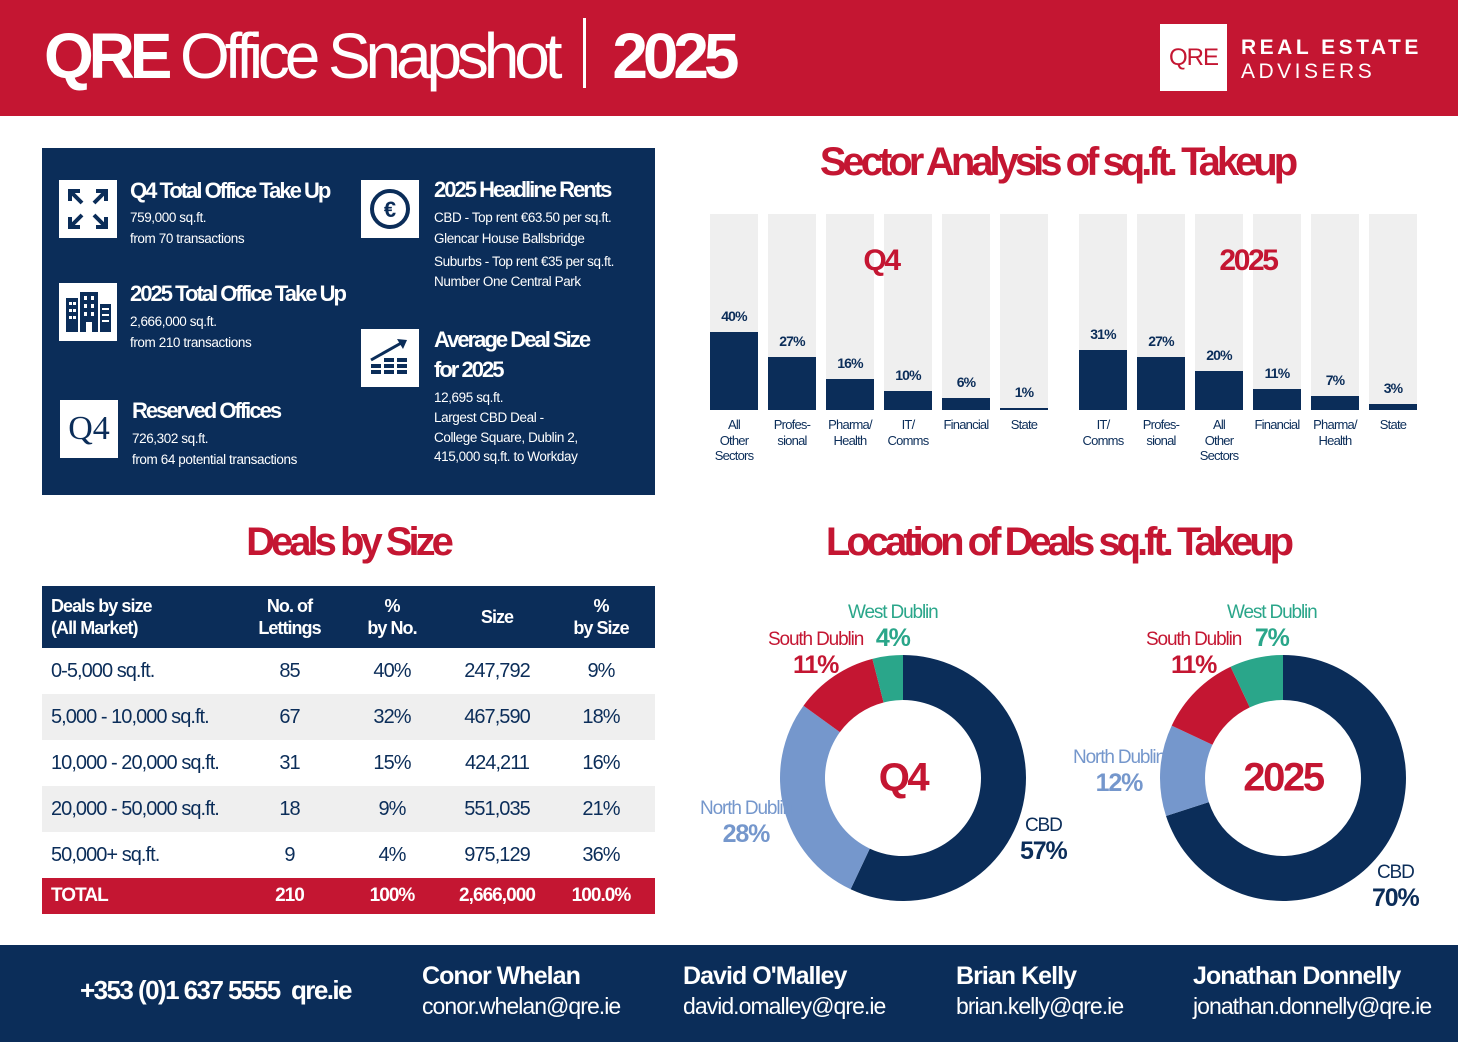 This screenshot has width=1458, height=1042. I want to click on table-total-row: TOTAL 210 100% 2,666,000 100.0%, so click(348, 896).